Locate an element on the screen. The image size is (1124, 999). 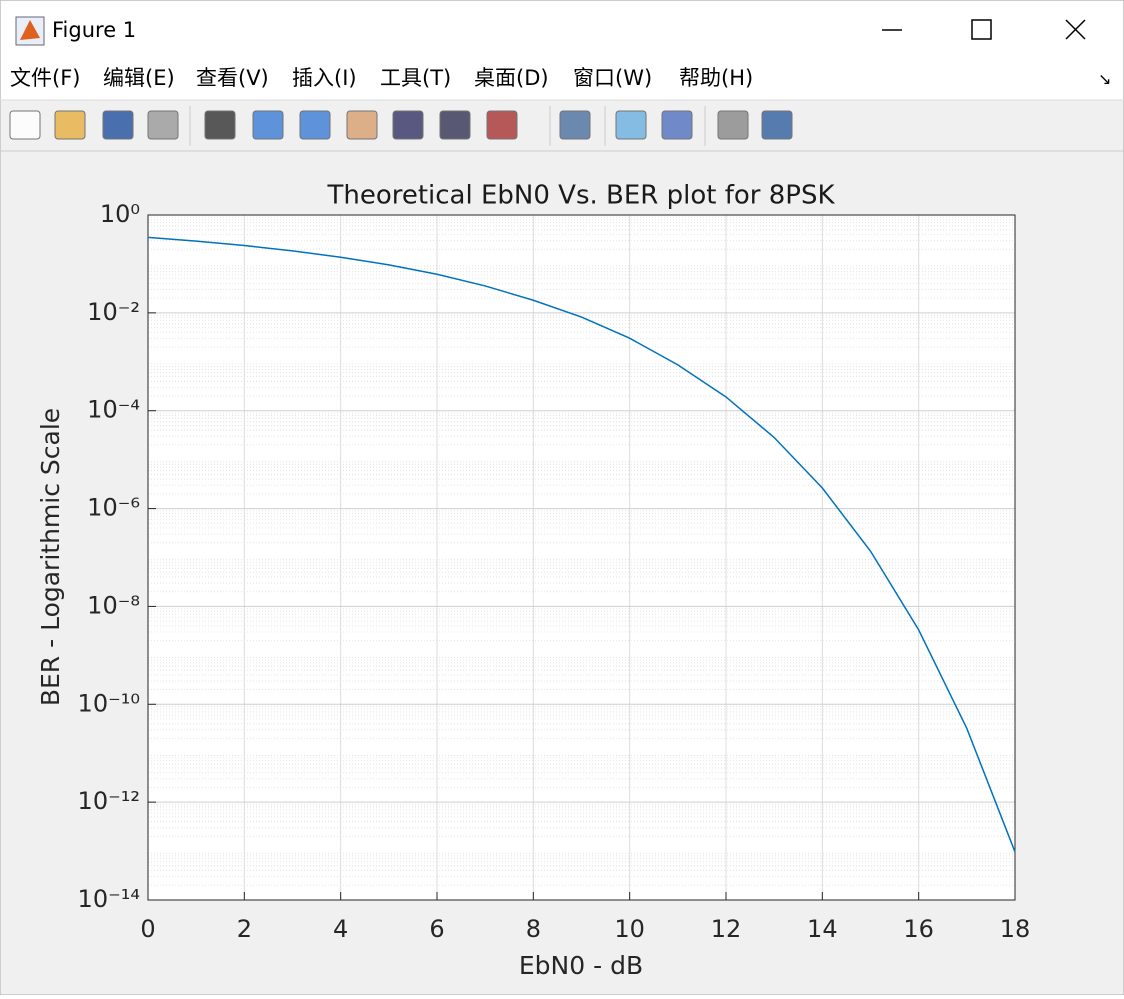
title-menu-background is located at coordinates (562, 50).